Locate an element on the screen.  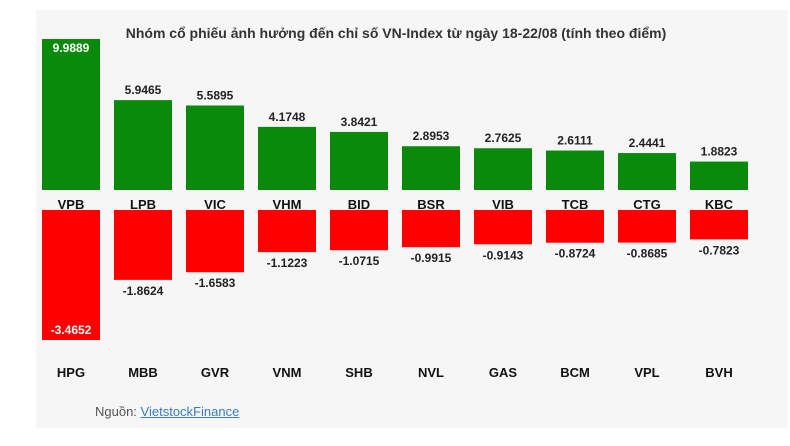
category-label-ctg: CTG is located at coordinates (646, 204).